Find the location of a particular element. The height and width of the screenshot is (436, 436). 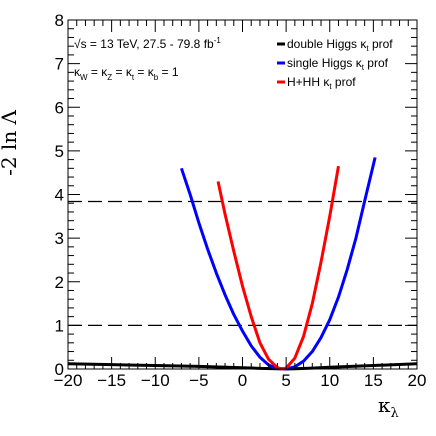

x-tick-label: 20 is located at coordinates (417, 380).